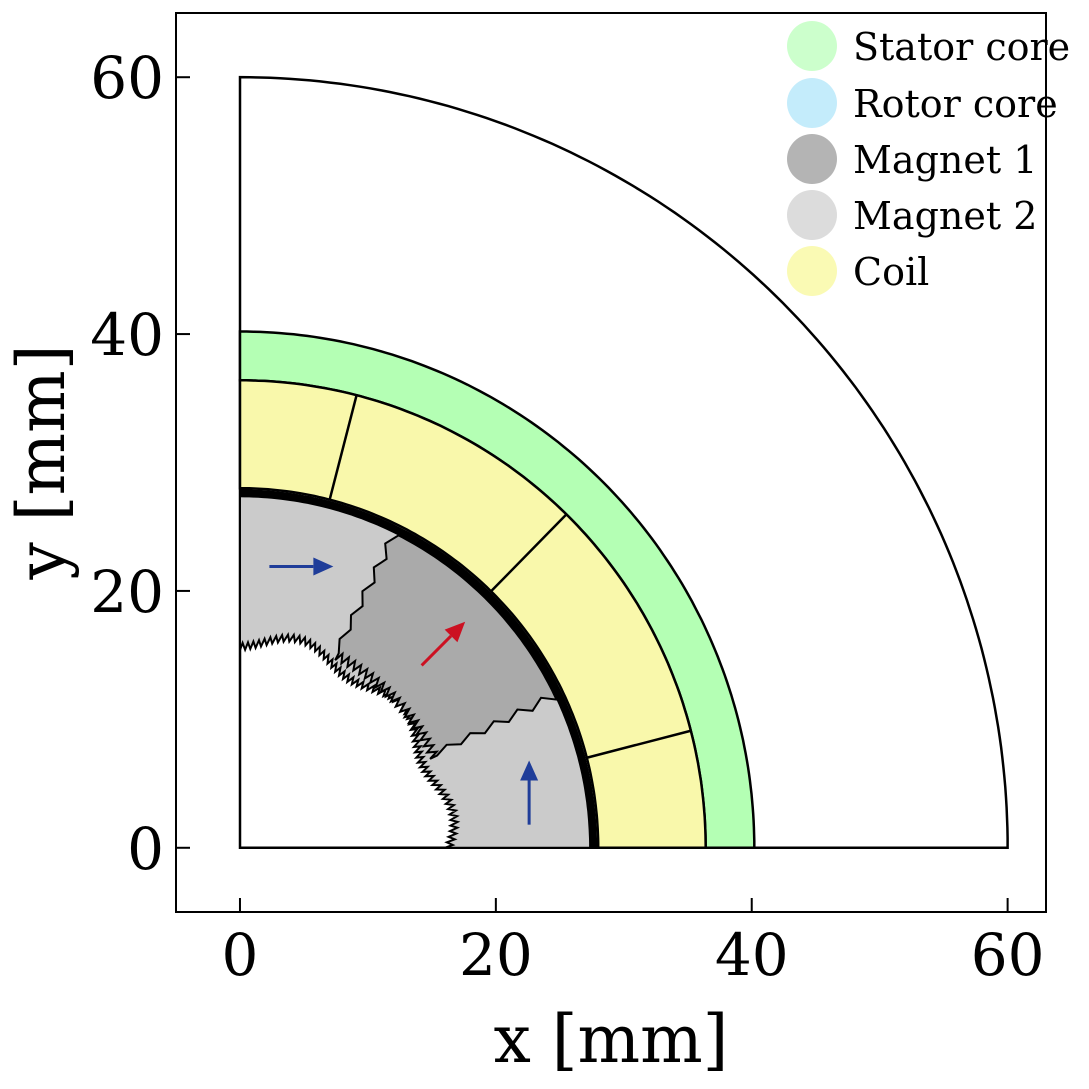  I want to click on rotor-outer-boundary, so click(418, 668).